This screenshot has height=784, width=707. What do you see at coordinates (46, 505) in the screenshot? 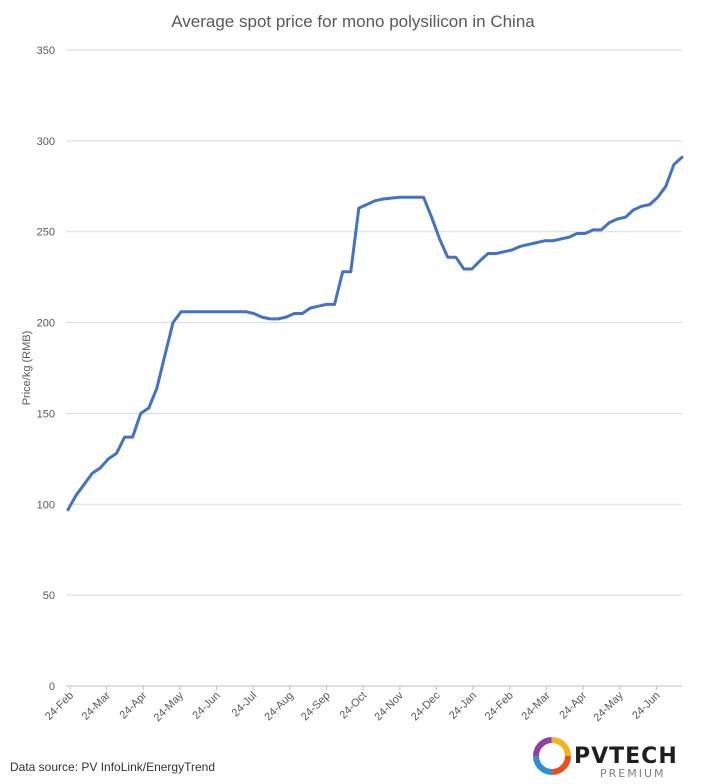
I see `y-tick-label: 100` at bounding box center [46, 505].